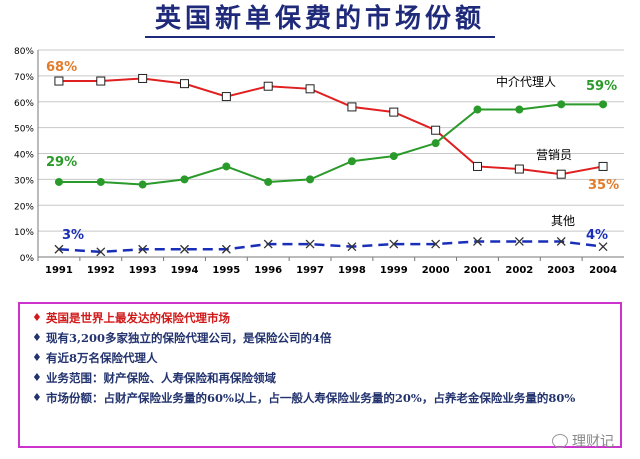 The image size is (640, 459). What do you see at coordinates (61, 162) in the screenshot?
I see `green-start-label: 29%` at bounding box center [61, 162].